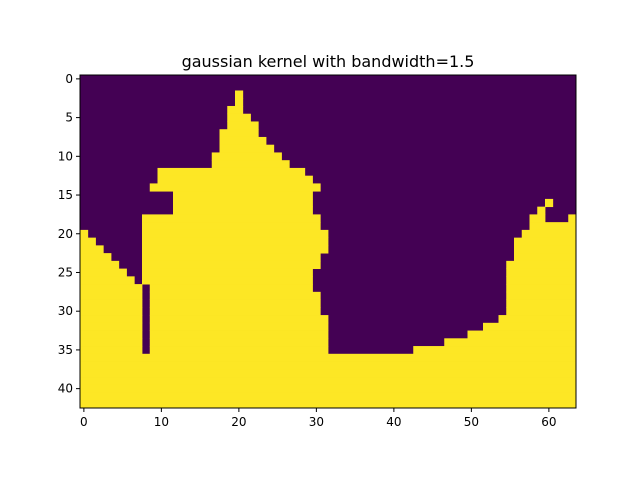 This screenshot has width=640, height=480. What do you see at coordinates (393, 422) in the screenshot?
I see `x-tick-label-40: 40` at bounding box center [393, 422].